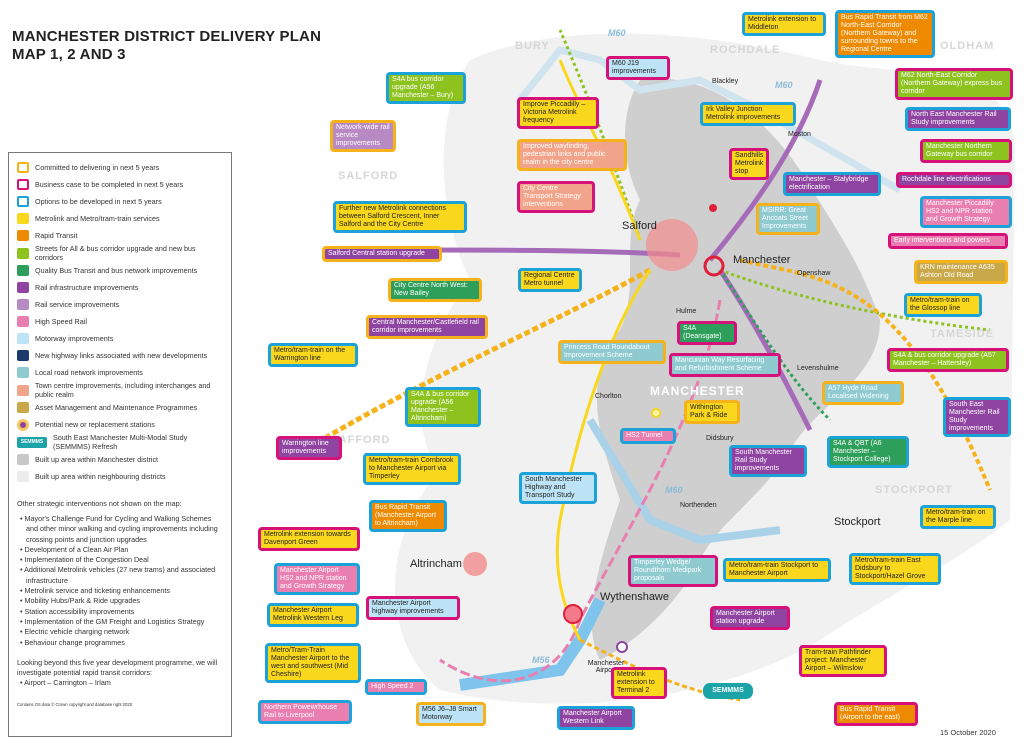 The width and height of the screenshot is (1024, 750). Describe the element at coordinates (857, 522) in the screenshot. I see `town-label: Stockport` at that location.